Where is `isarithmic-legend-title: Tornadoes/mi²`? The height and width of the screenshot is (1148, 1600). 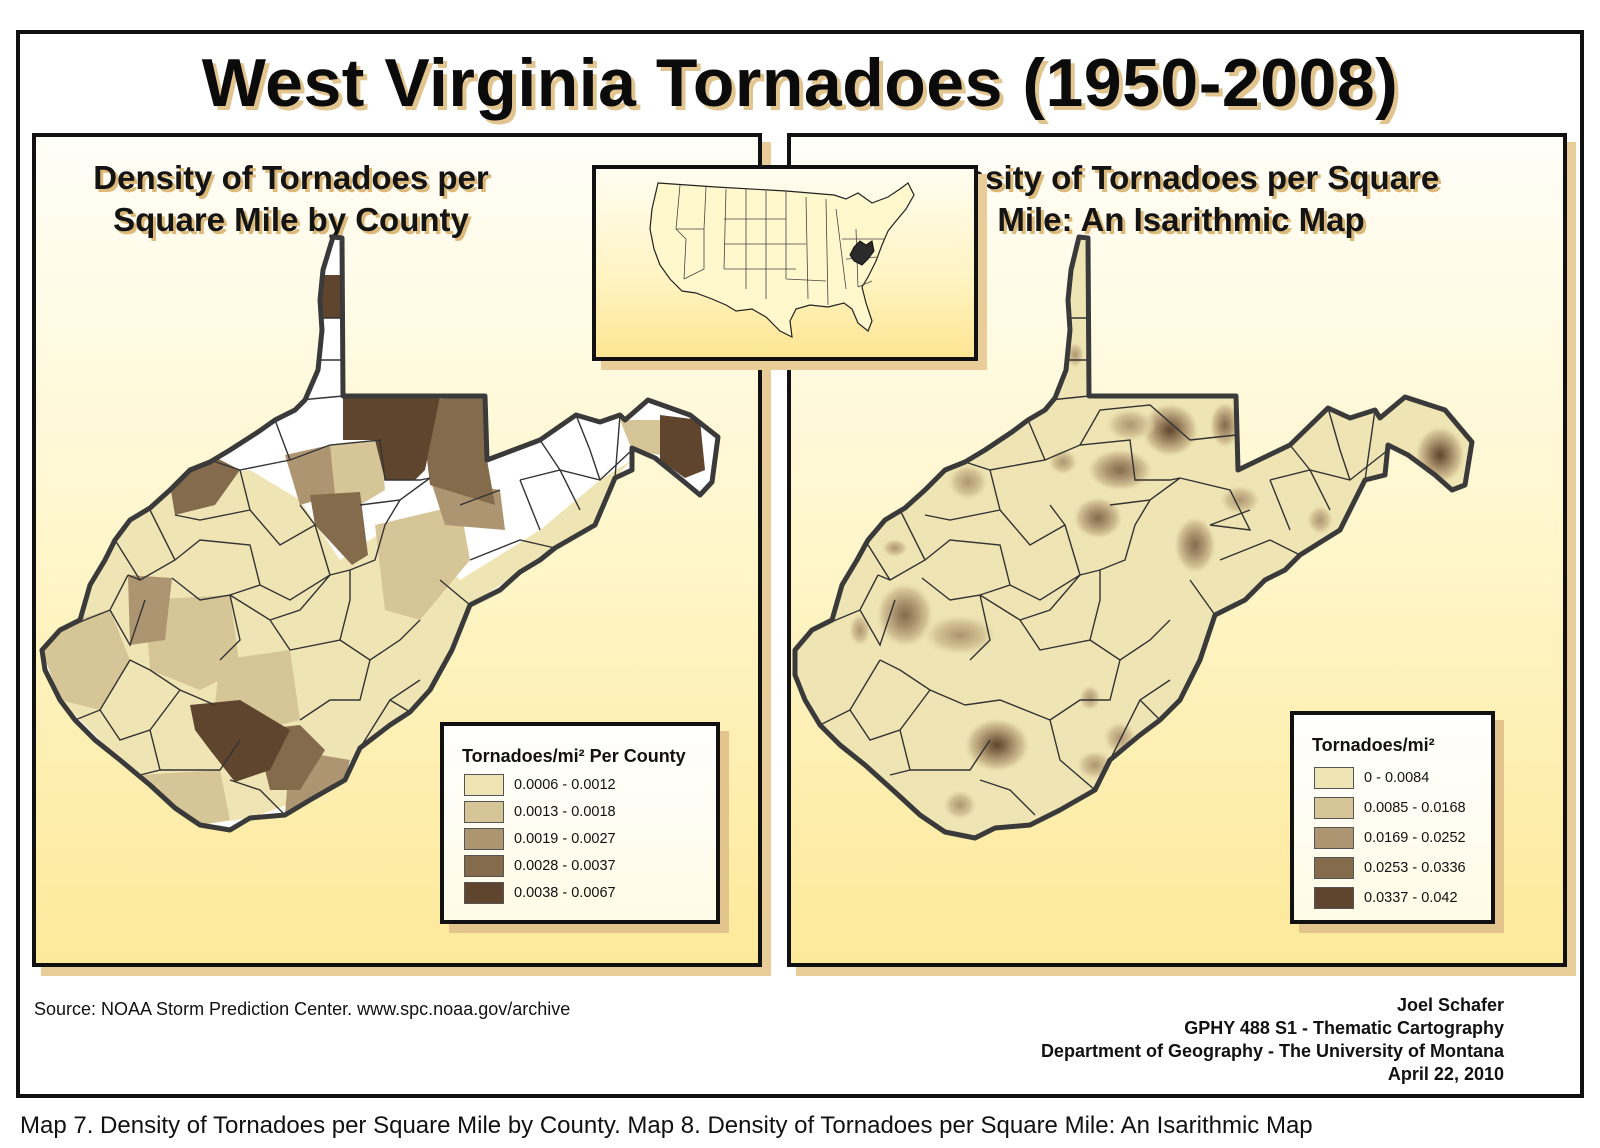 isarithmic-legend-title: Tornadoes/mi² is located at coordinates (1373, 745).